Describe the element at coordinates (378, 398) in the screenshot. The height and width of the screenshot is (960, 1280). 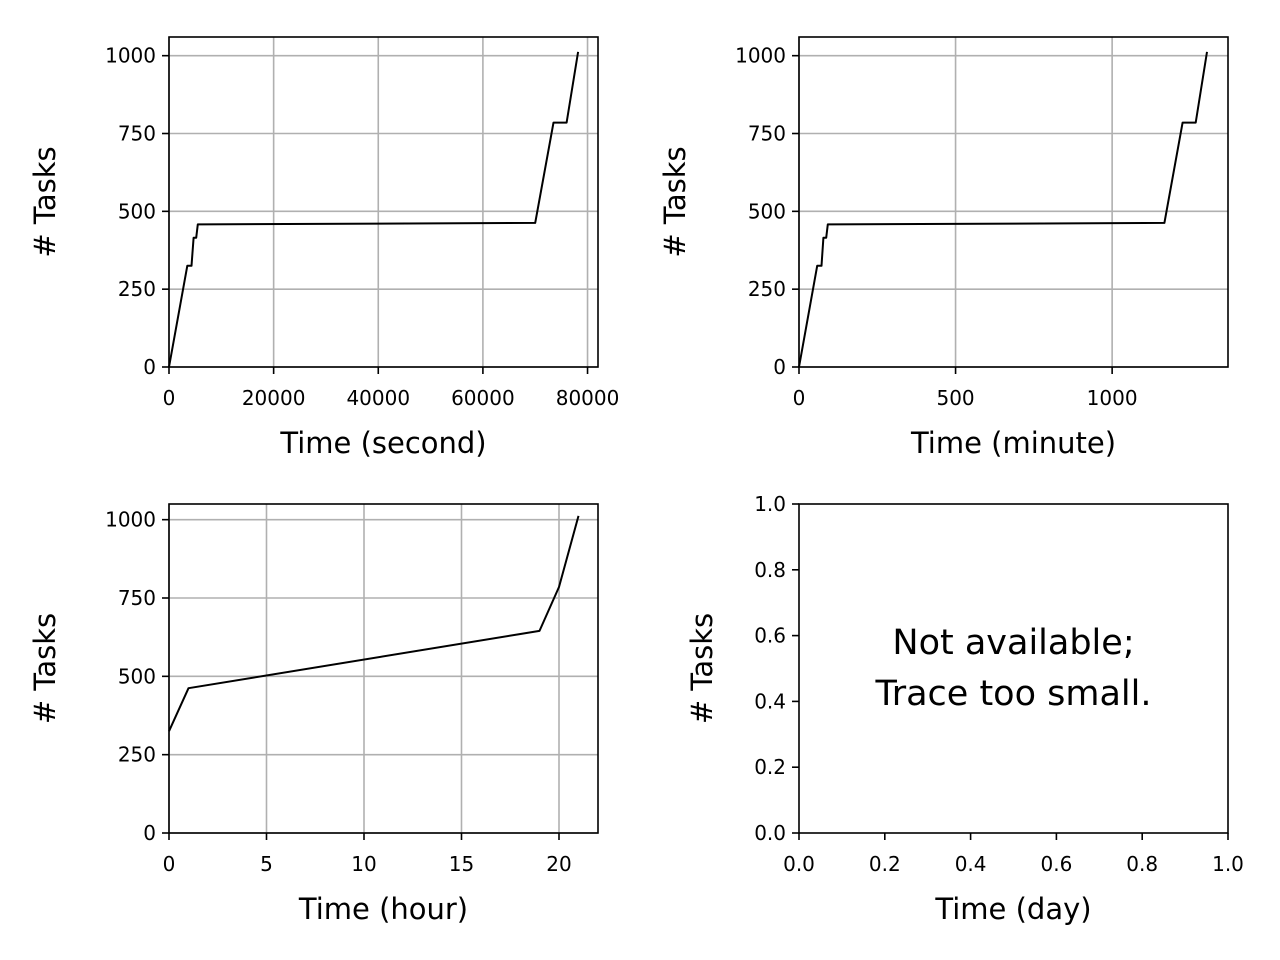
I see `x-tick-label: 40000` at that location.